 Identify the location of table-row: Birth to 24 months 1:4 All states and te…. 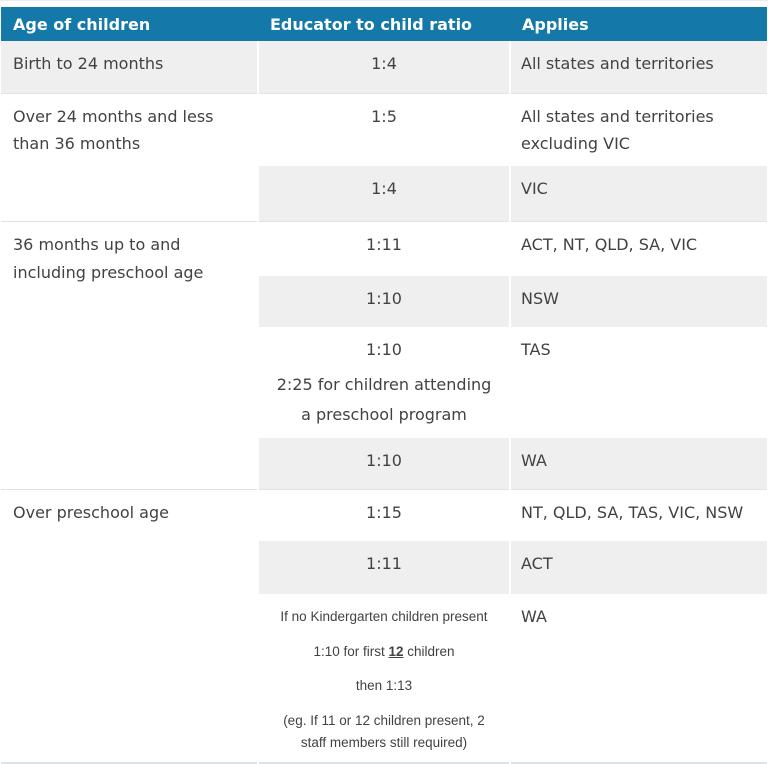
(384, 67).